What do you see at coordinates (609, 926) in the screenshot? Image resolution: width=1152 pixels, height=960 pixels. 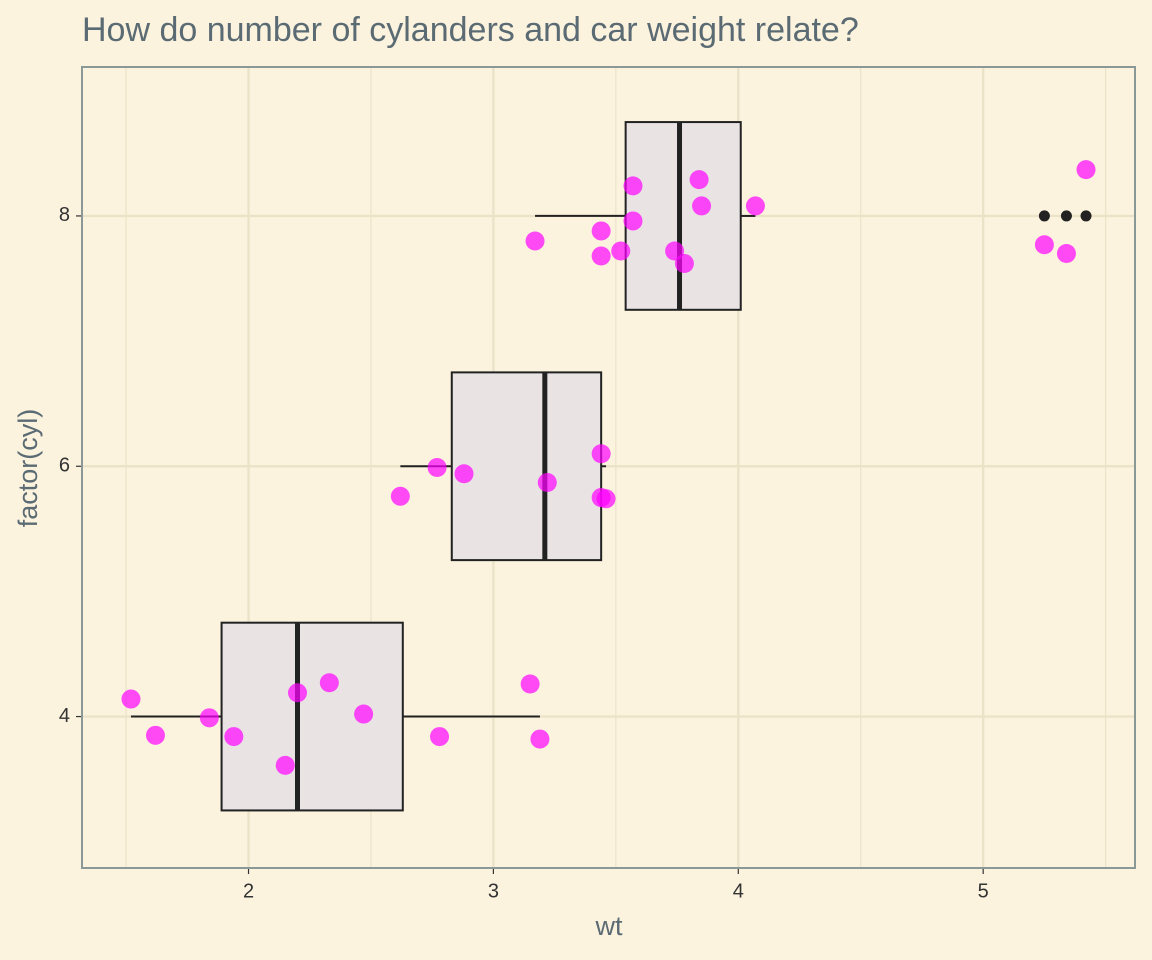 I see `x-axis-title: wt` at bounding box center [609, 926].